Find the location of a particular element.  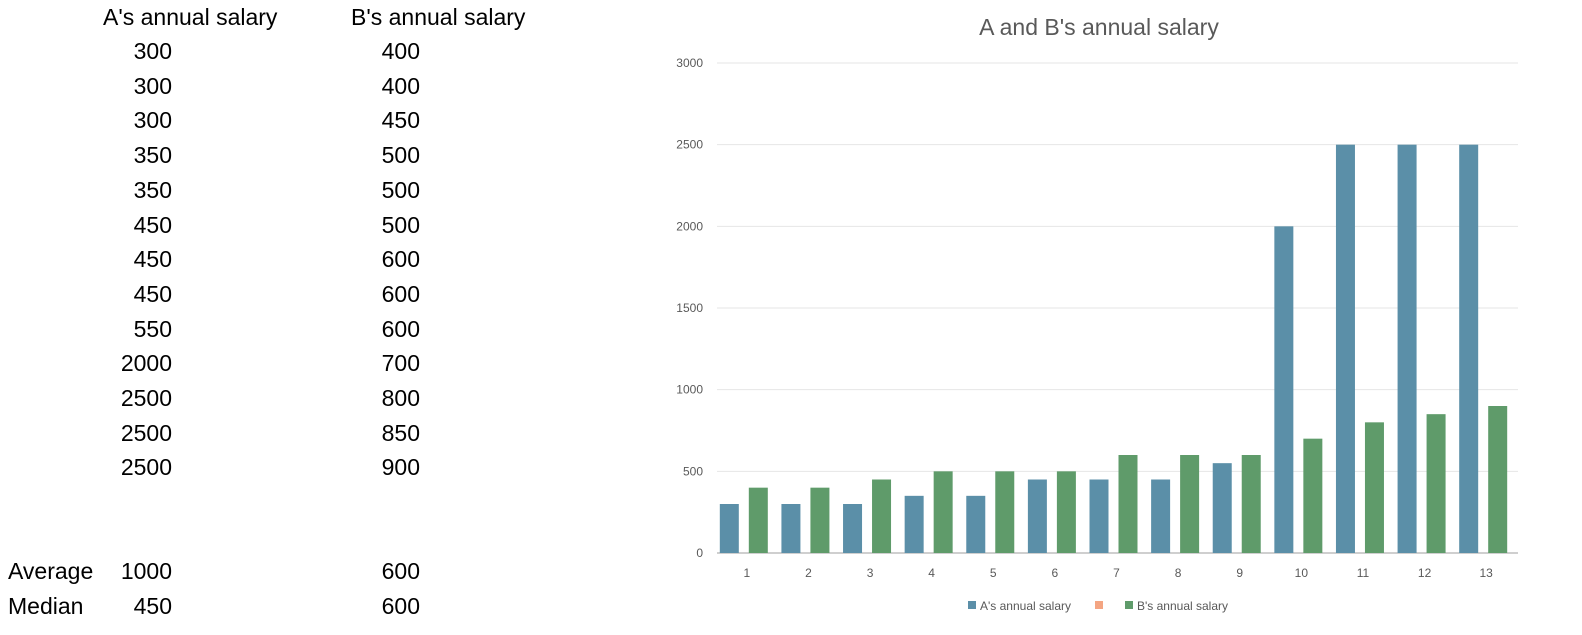

y-tick-label: 3000 is located at coordinates (689, 63).